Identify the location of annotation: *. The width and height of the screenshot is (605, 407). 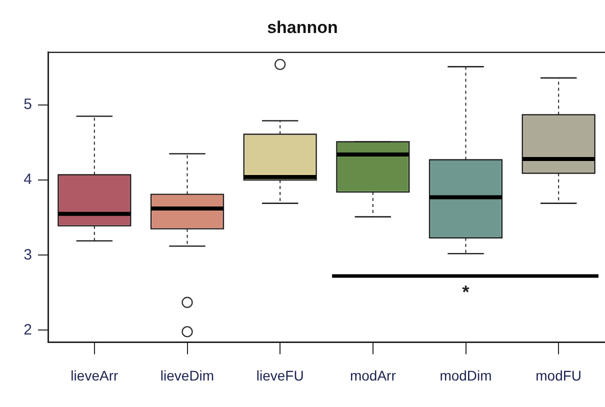
(466, 292).